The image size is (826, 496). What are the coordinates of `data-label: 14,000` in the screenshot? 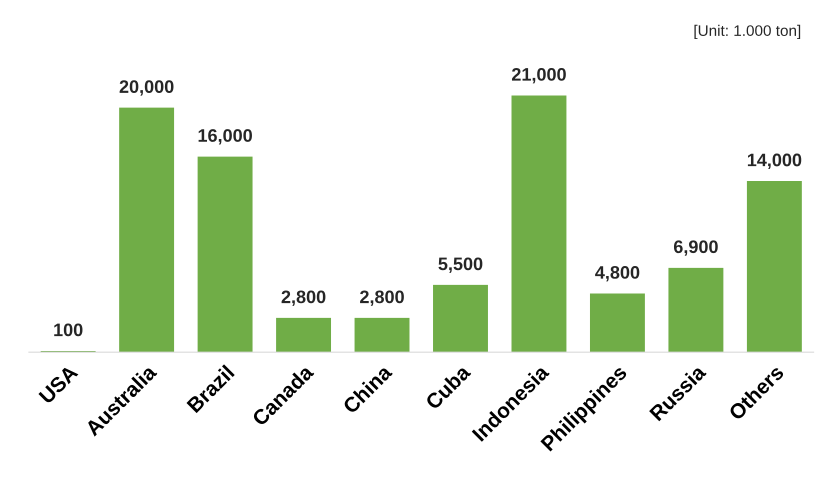 It's located at (775, 161).